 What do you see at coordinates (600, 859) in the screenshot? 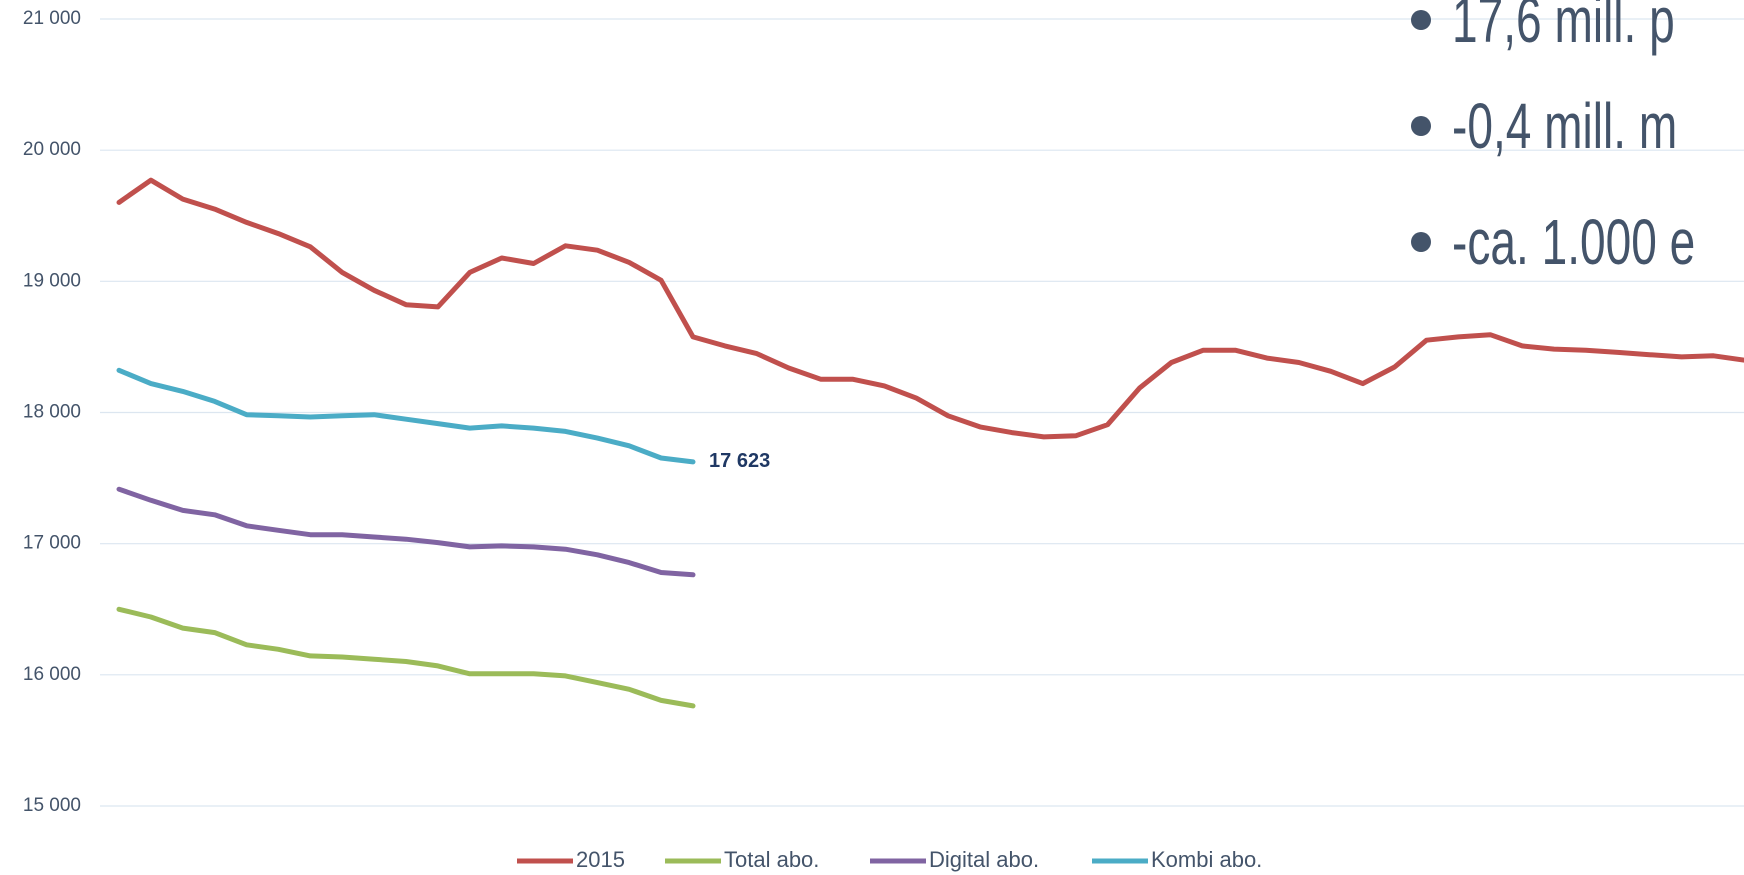
I see `legend-label: 2015` at bounding box center [600, 859].